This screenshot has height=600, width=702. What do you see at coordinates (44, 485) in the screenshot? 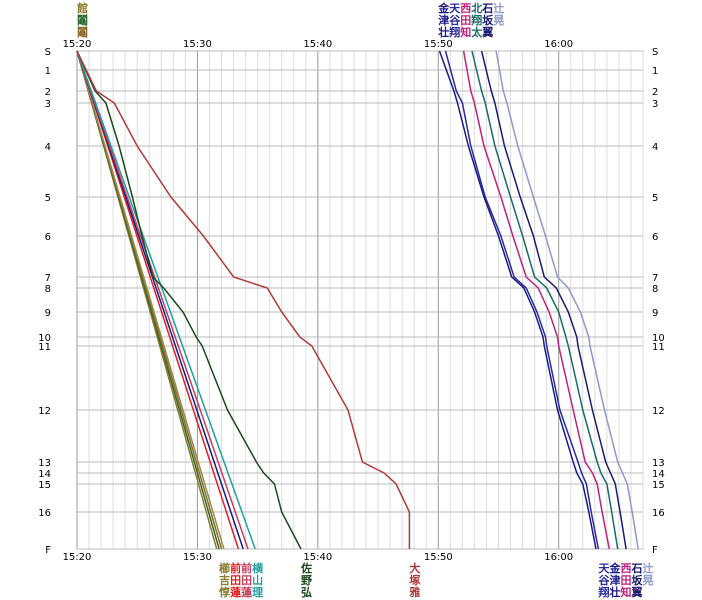
I see `y-tick-label-left: 15` at bounding box center [44, 485].